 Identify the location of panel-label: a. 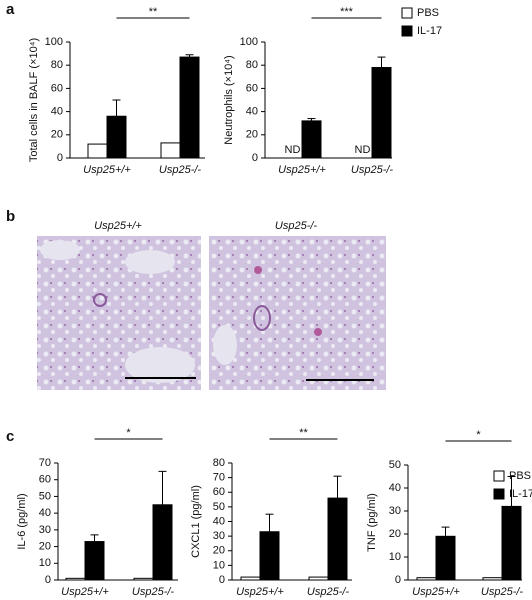
(10, 9).